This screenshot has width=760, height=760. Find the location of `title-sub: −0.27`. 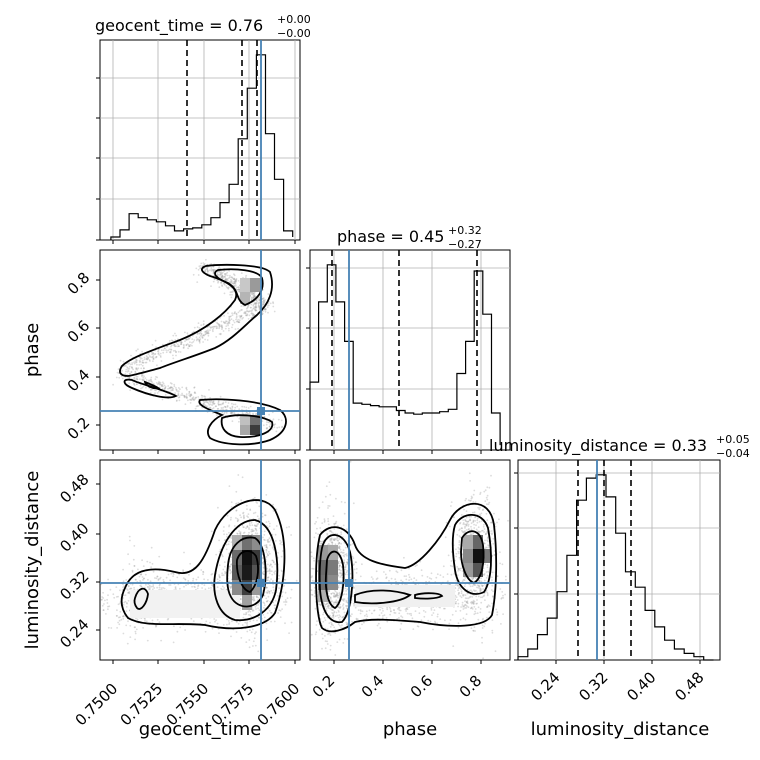

title-sub: −0.27 is located at coordinates (465, 244).